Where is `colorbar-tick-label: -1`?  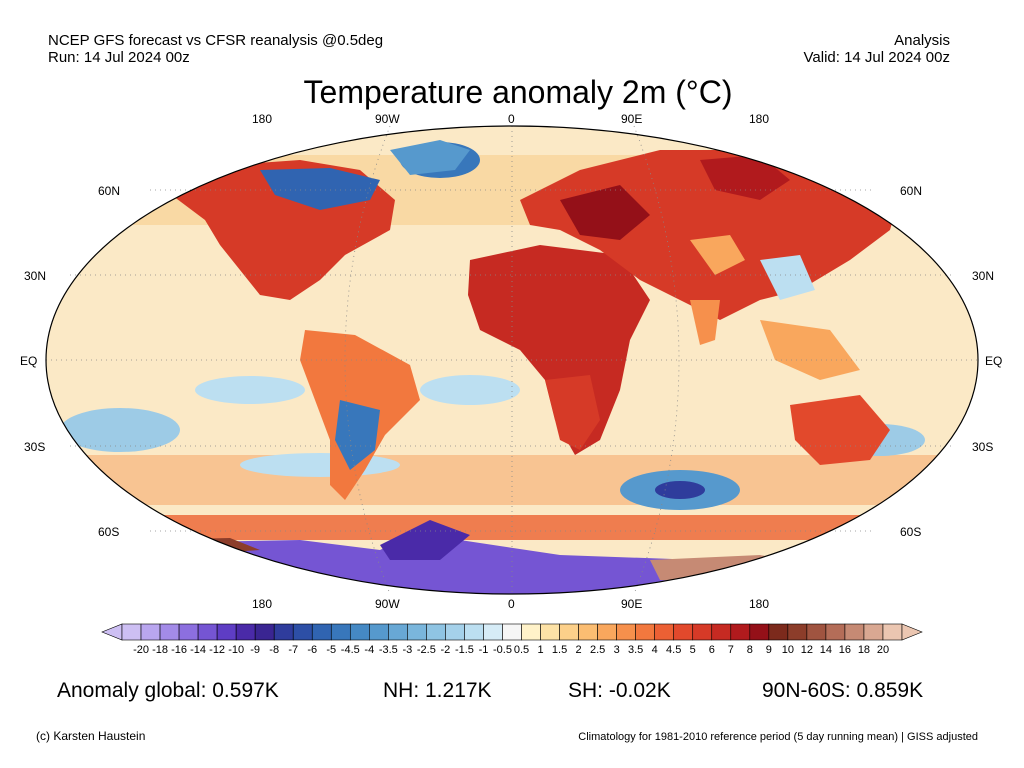 colorbar-tick-label: -1 is located at coordinates (483, 650).